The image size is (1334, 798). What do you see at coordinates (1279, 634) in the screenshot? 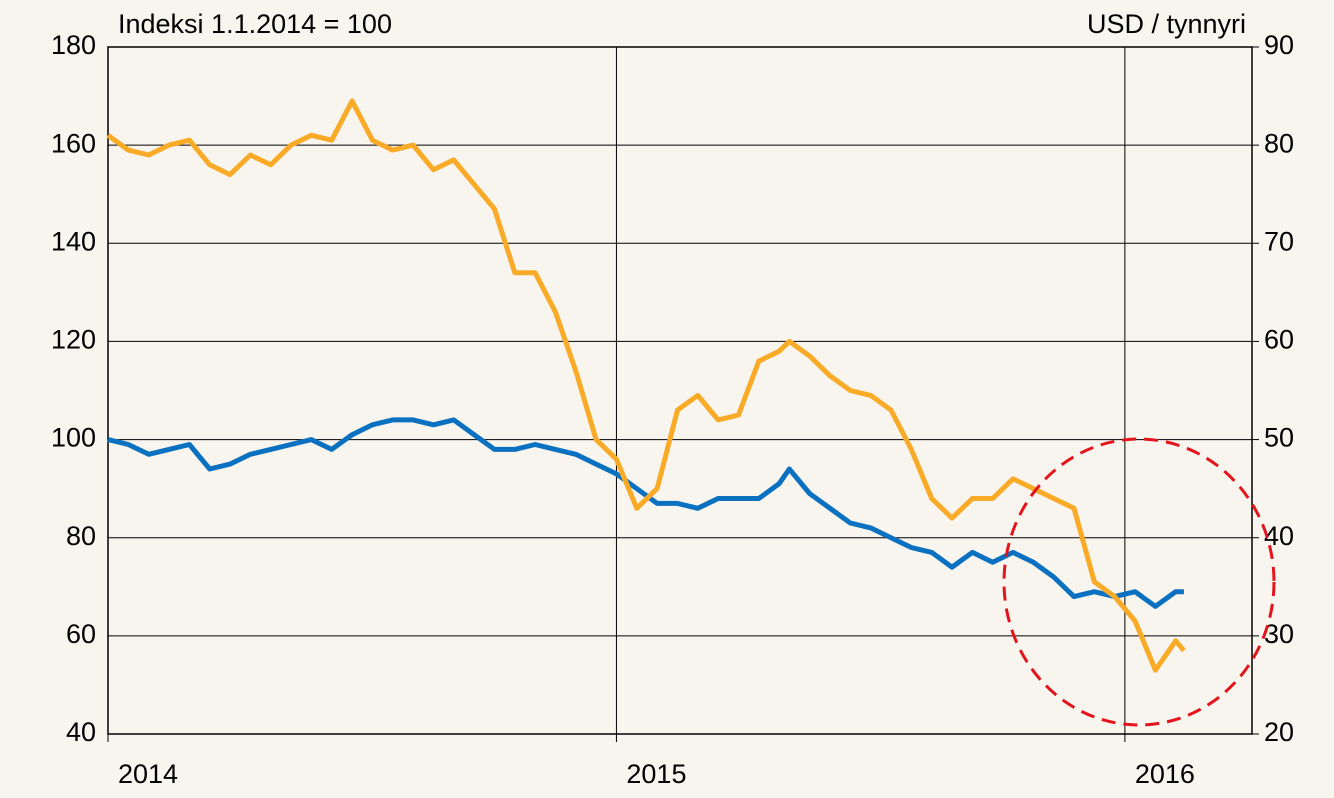
I see `y2-tick-label: 30` at bounding box center [1279, 634].